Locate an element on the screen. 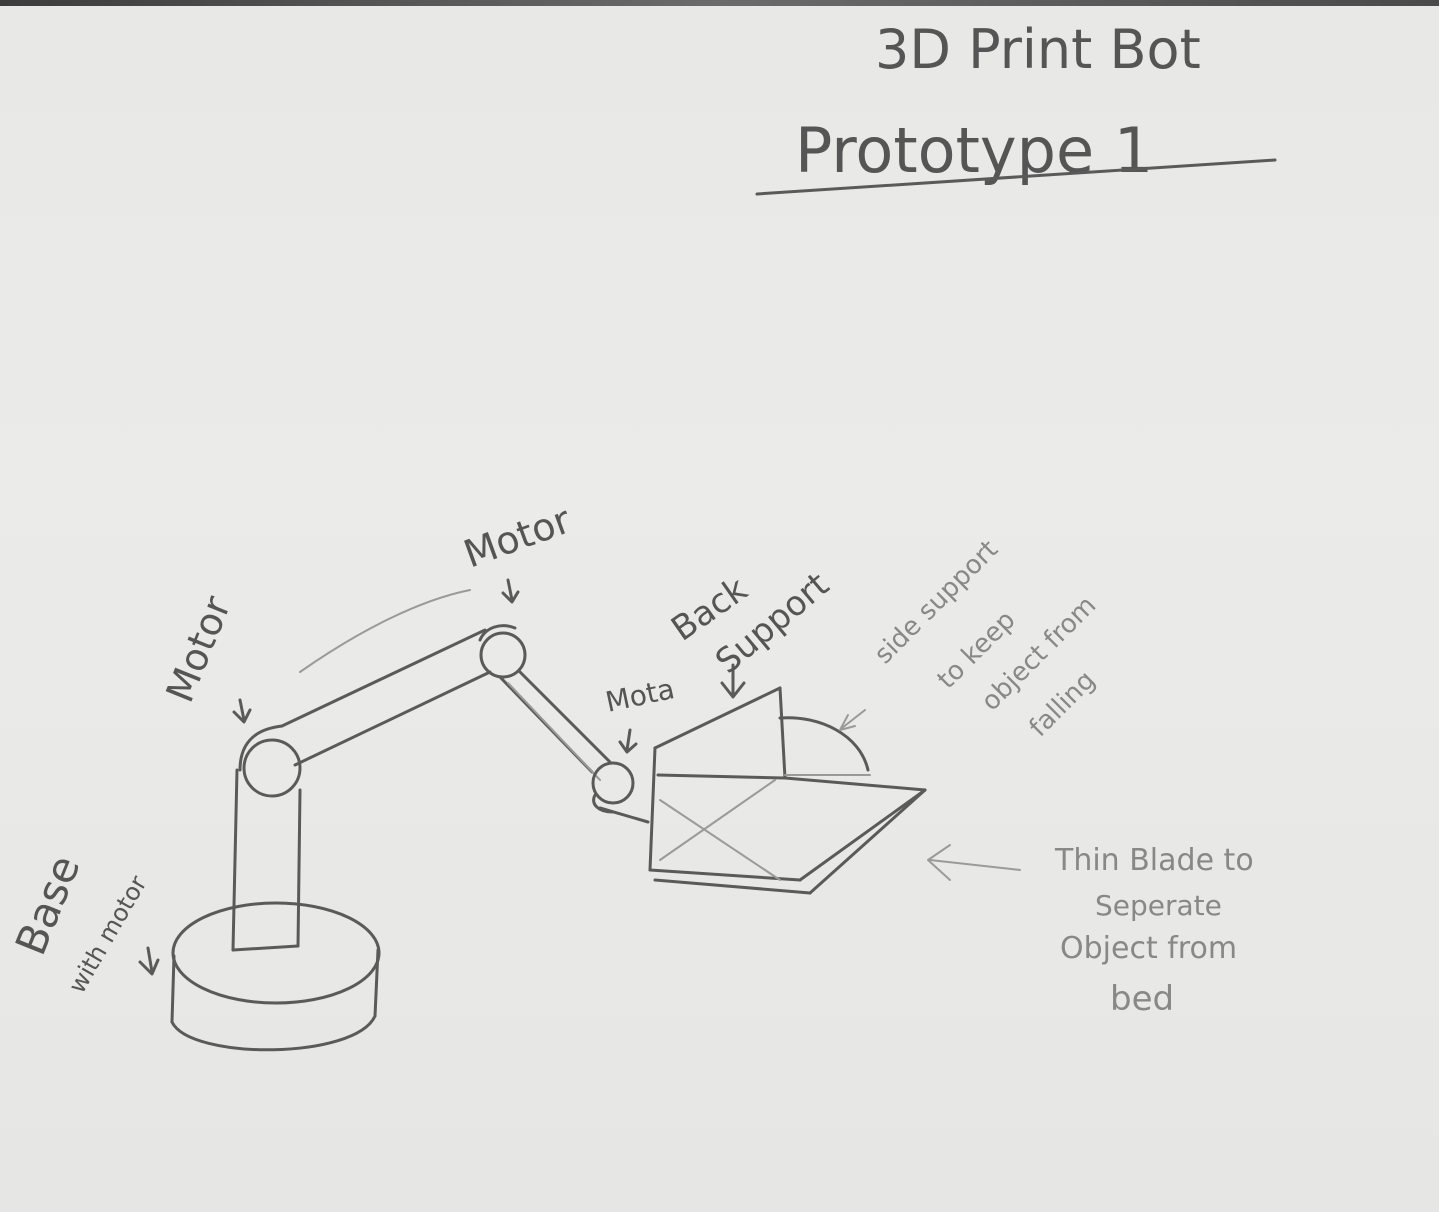 The height and width of the screenshot is (1212, 1439). label-blade-3: Object from is located at coordinates (1148, 948).